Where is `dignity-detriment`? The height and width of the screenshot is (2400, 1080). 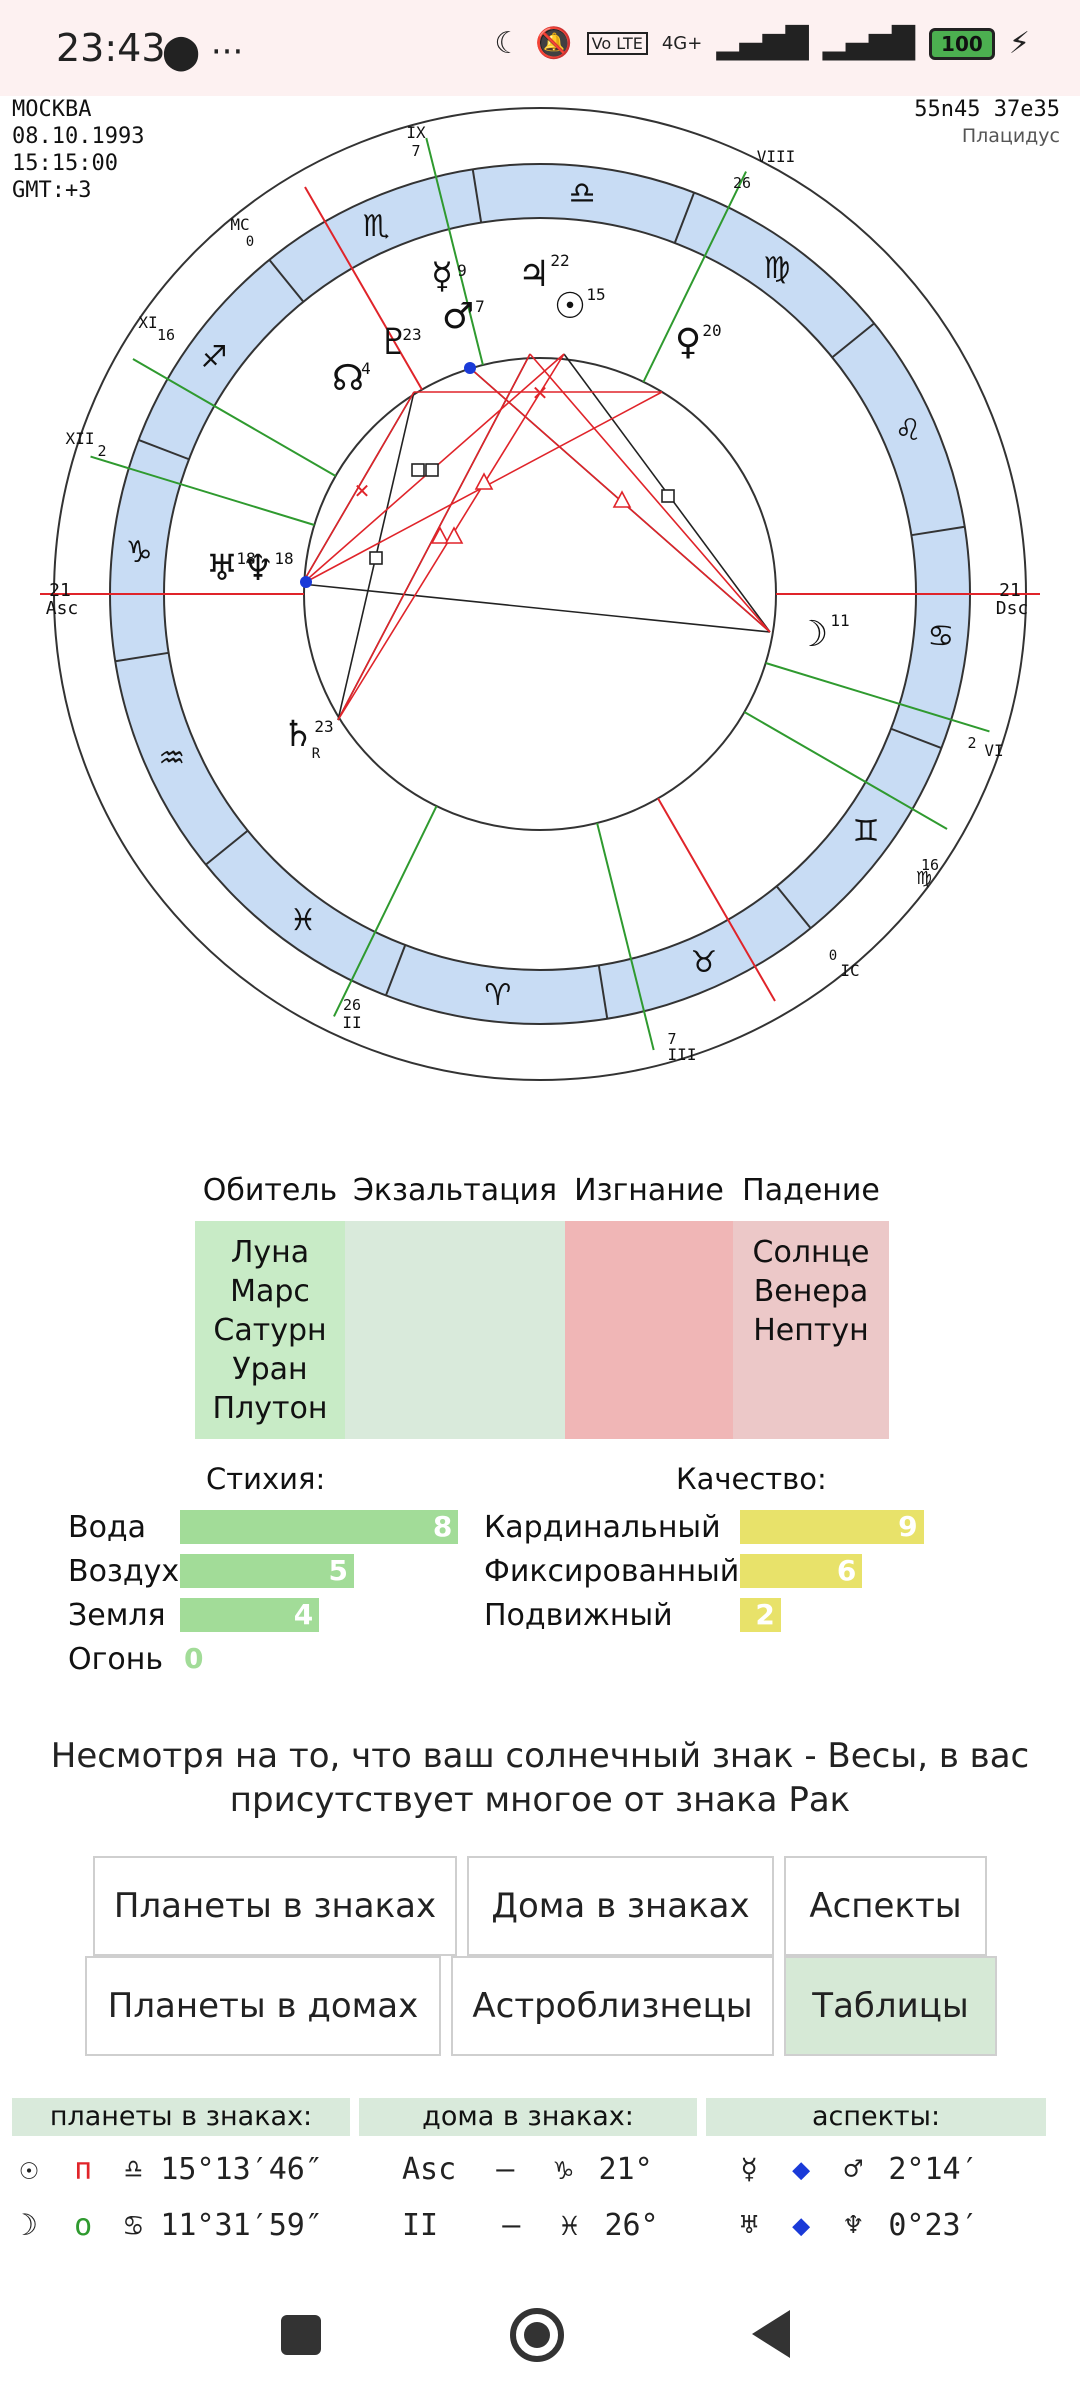
dignity-detriment is located at coordinates (649, 1330).